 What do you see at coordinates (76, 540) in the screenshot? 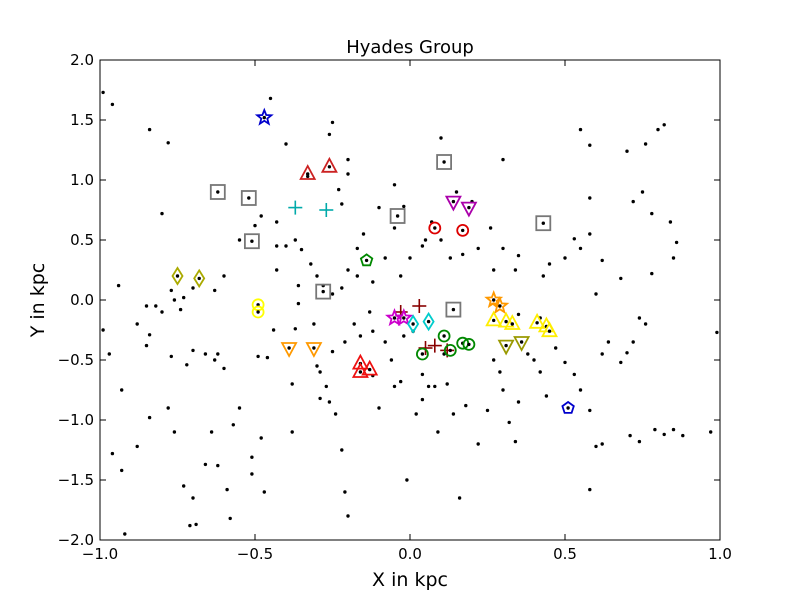
I see `y-tick-label: −2.0` at bounding box center [76, 540].